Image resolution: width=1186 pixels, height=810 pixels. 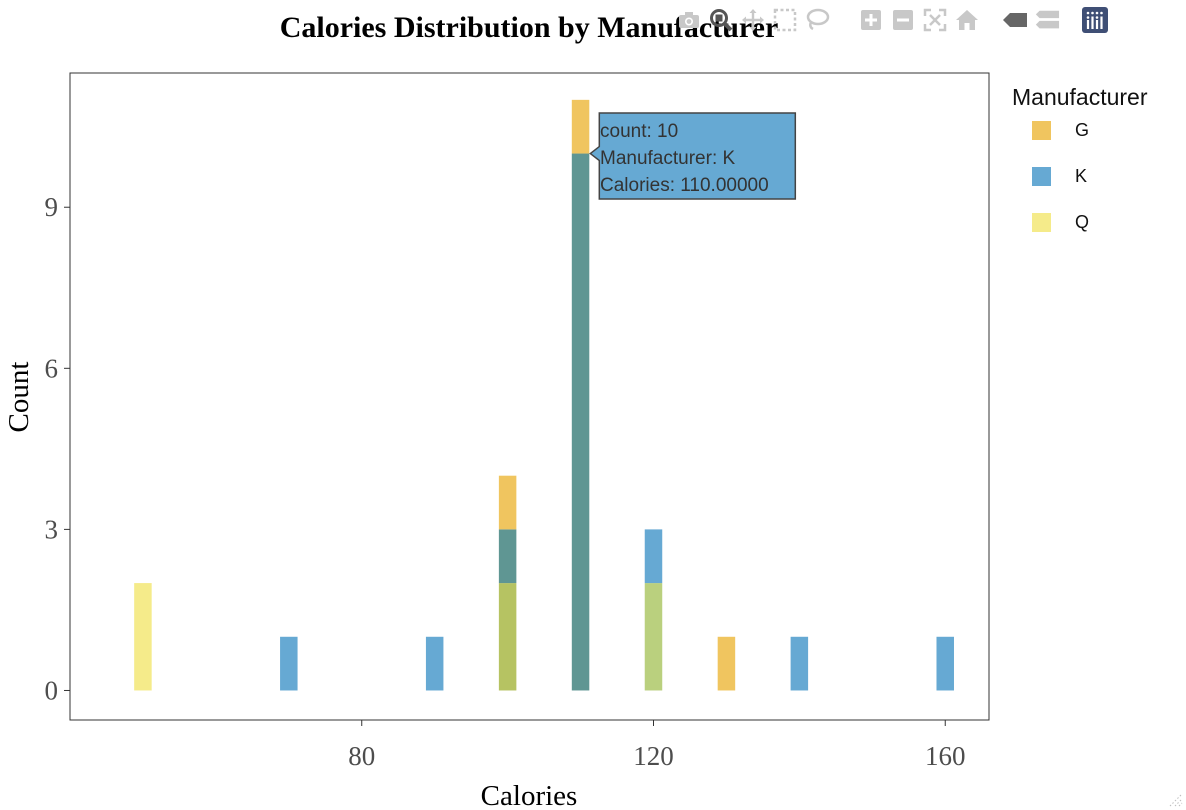 What do you see at coordinates (871, 20) in the screenshot?
I see `zoom-in-icon` at bounding box center [871, 20].